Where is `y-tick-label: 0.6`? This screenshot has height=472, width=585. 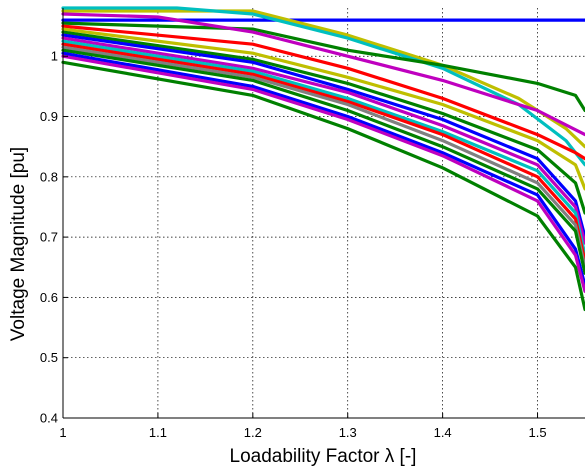
y-tick-label: 0.6 is located at coordinates (49, 297).